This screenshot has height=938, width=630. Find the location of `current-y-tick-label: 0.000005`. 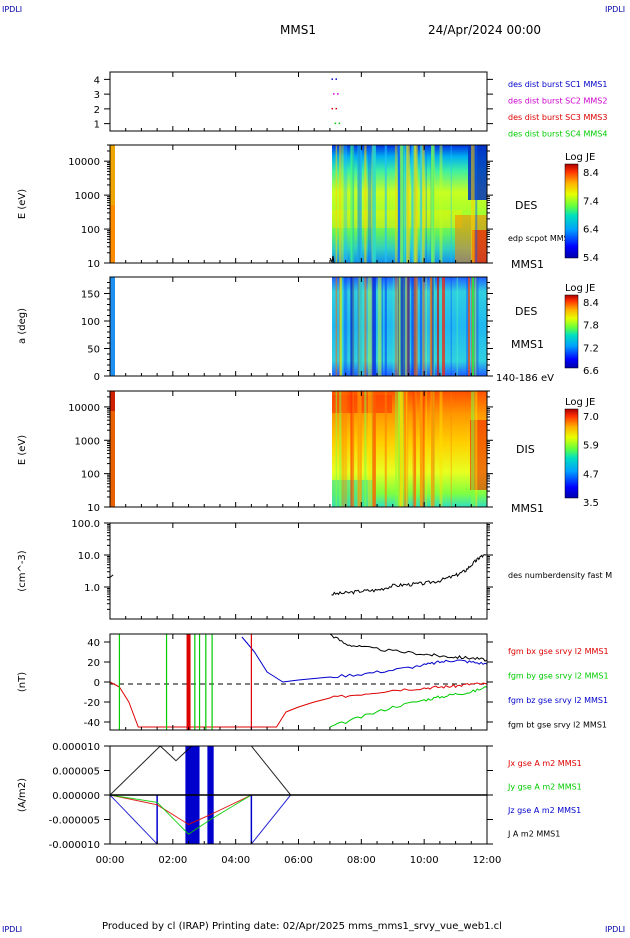

current-y-tick-label: 0.000005 is located at coordinates (76, 772).